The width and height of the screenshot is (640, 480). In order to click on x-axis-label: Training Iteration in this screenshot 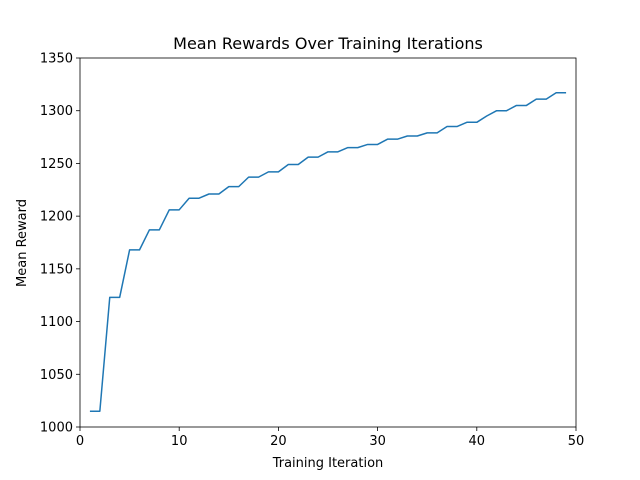, I will do `click(328, 463)`.